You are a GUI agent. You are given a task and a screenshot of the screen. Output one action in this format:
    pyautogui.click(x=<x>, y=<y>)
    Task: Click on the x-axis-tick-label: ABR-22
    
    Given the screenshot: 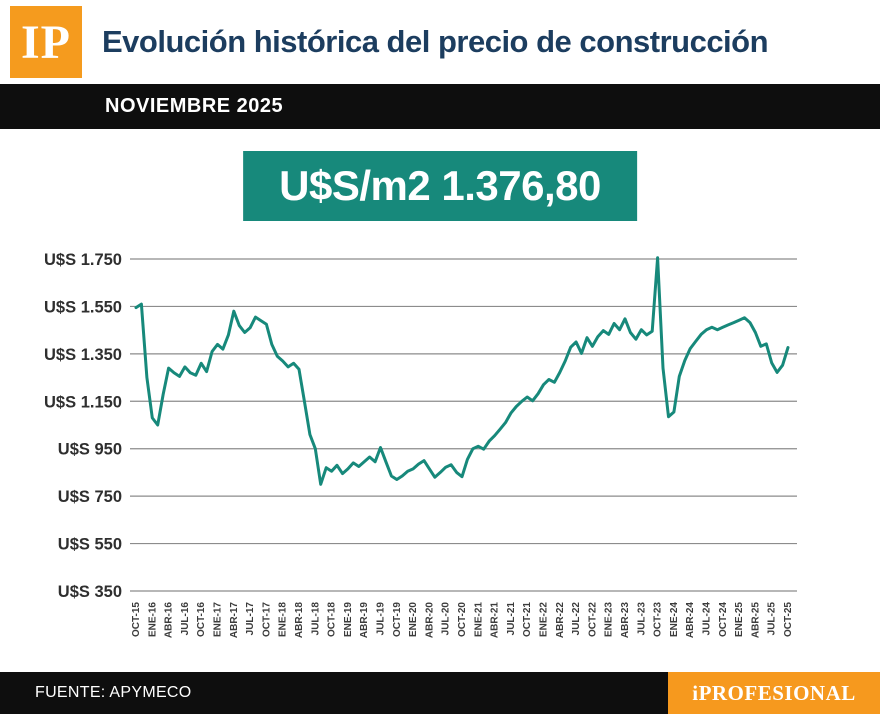 What is the action you would take?
    pyautogui.click(x=560, y=620)
    